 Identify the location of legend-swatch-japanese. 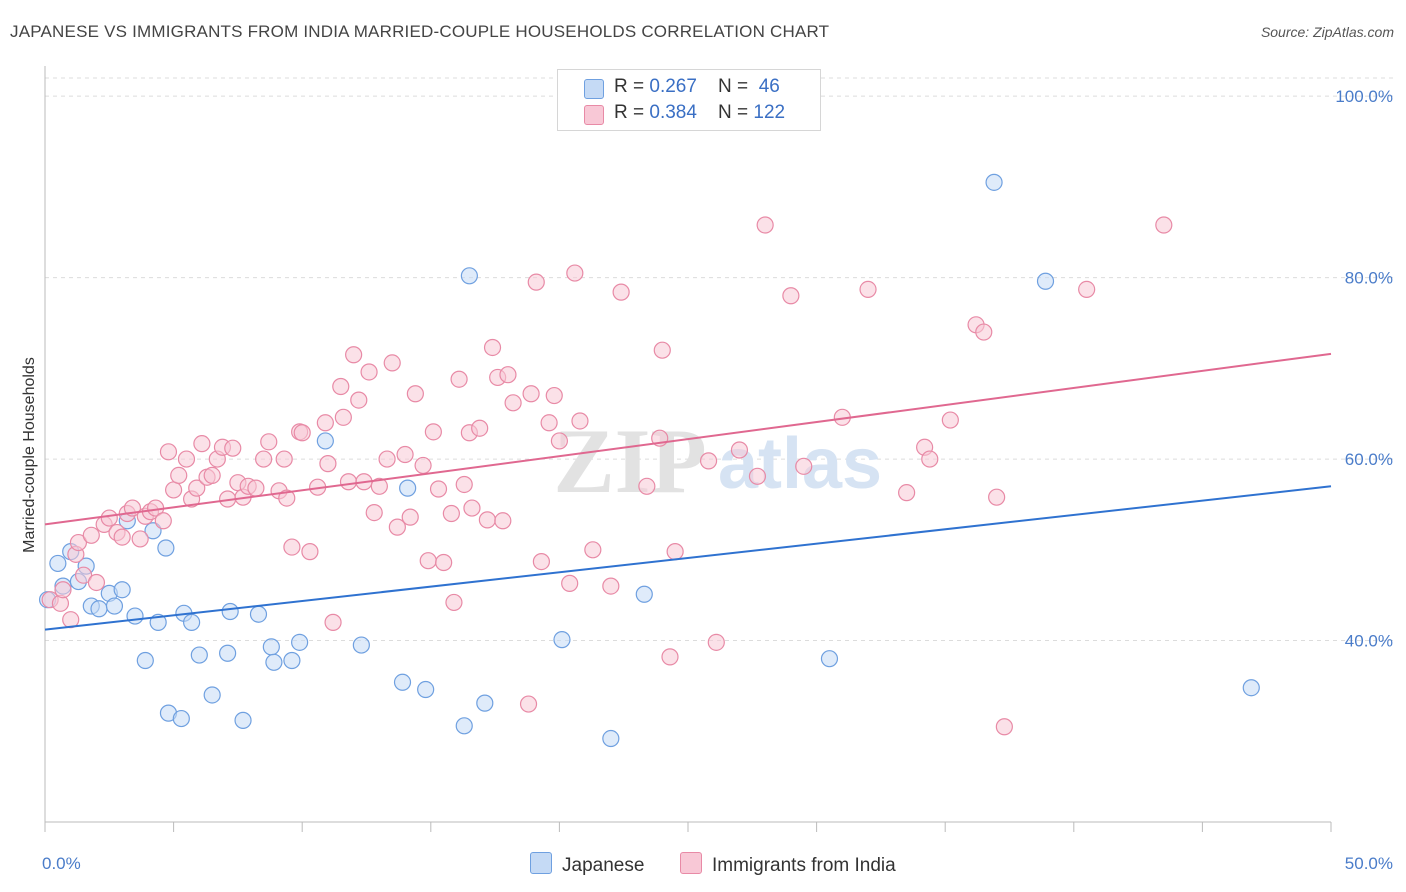
(594, 89).